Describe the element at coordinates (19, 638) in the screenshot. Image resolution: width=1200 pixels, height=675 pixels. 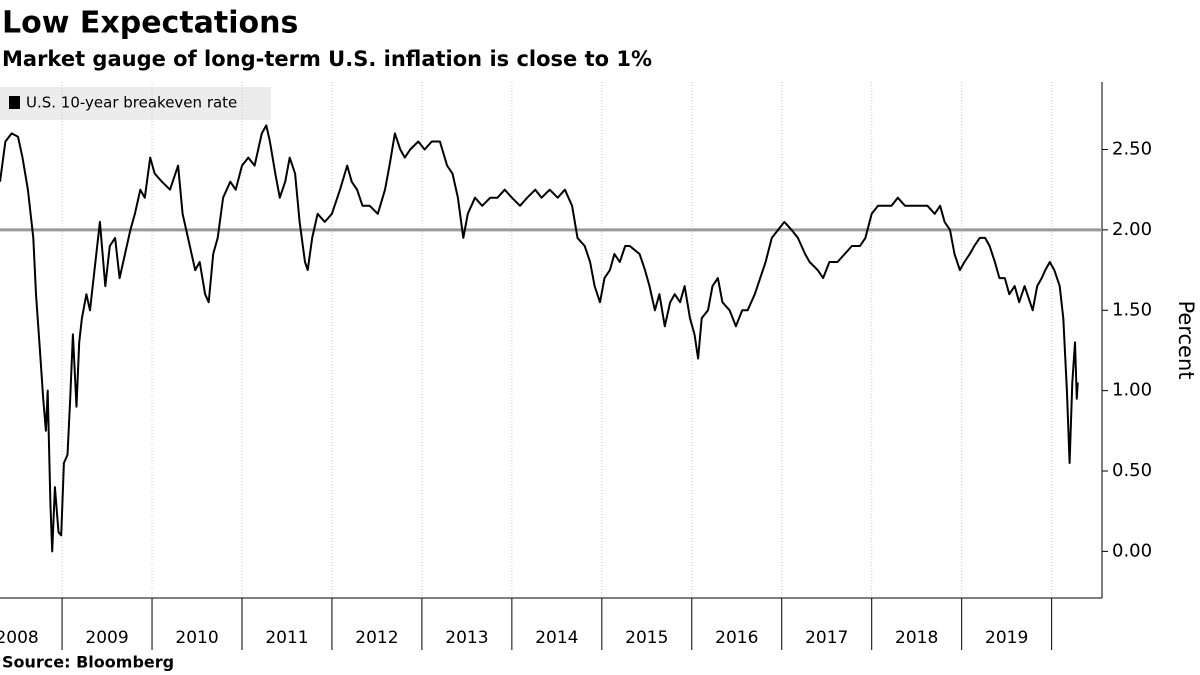
I see `x-tick-label: 2008` at that location.